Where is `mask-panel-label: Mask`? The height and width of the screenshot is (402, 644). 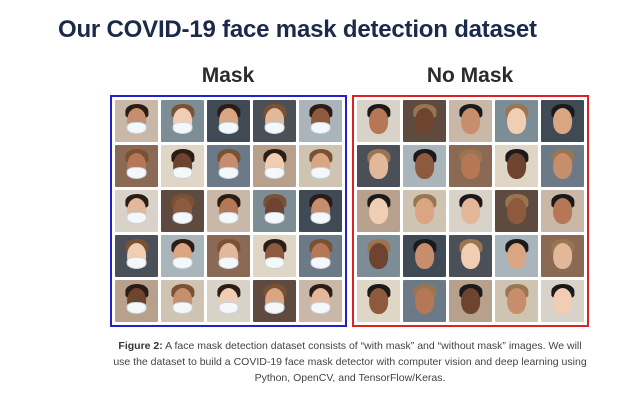 mask-panel-label: Mask is located at coordinates (228, 75).